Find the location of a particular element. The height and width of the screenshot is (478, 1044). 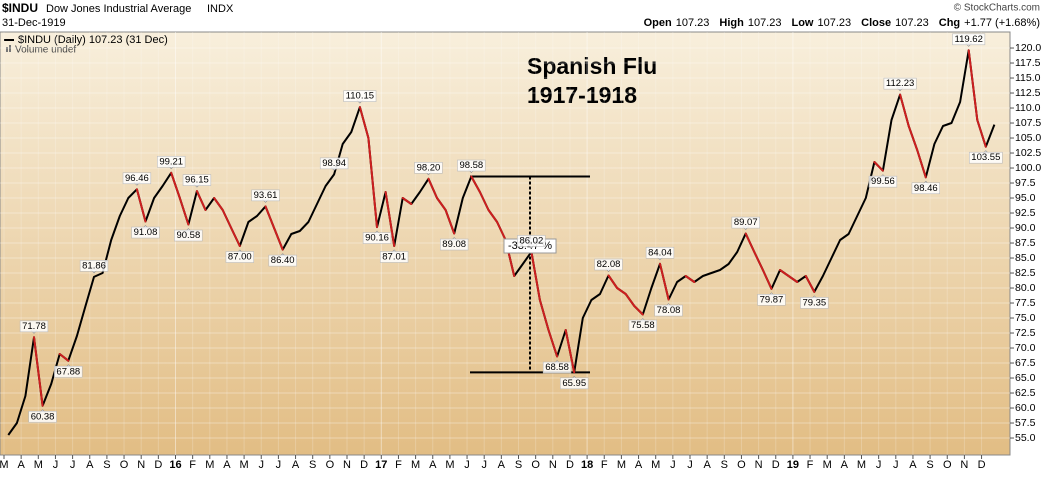

x-tick-label: 19 is located at coordinates (793, 465).